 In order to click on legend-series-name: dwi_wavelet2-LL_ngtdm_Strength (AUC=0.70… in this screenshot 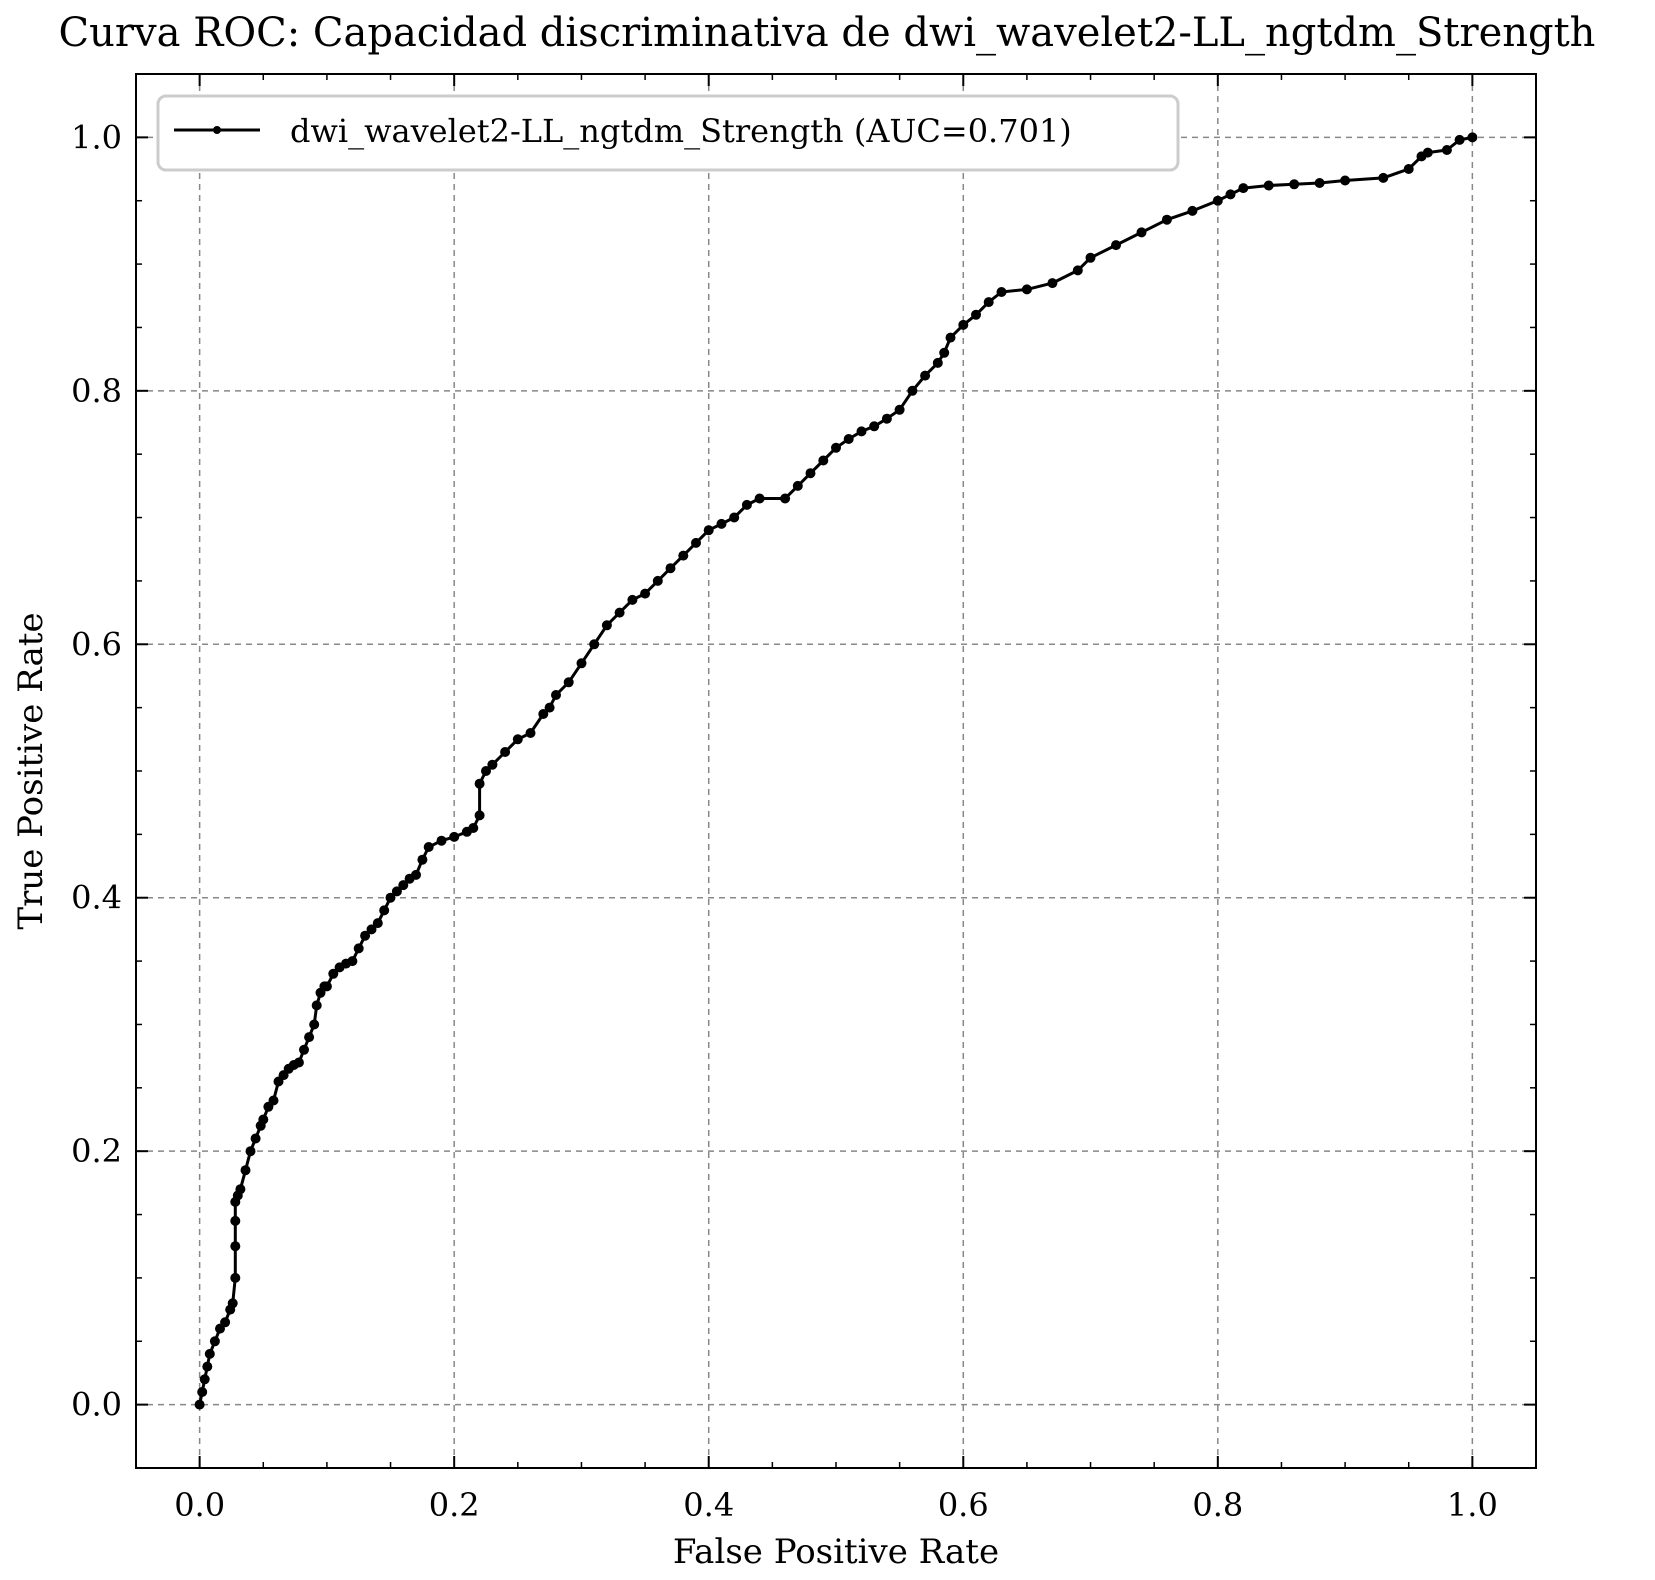, I will do `click(681, 131)`.